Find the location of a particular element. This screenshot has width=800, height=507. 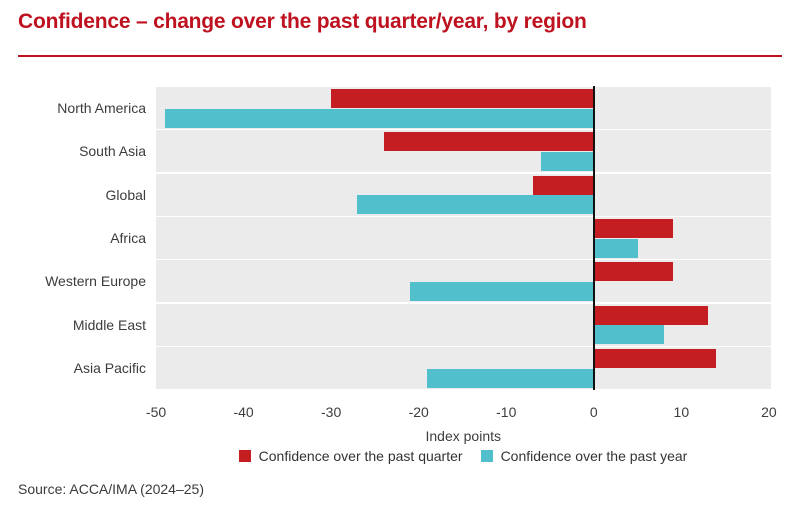

x-tick-label: 10 is located at coordinates (681, 412).